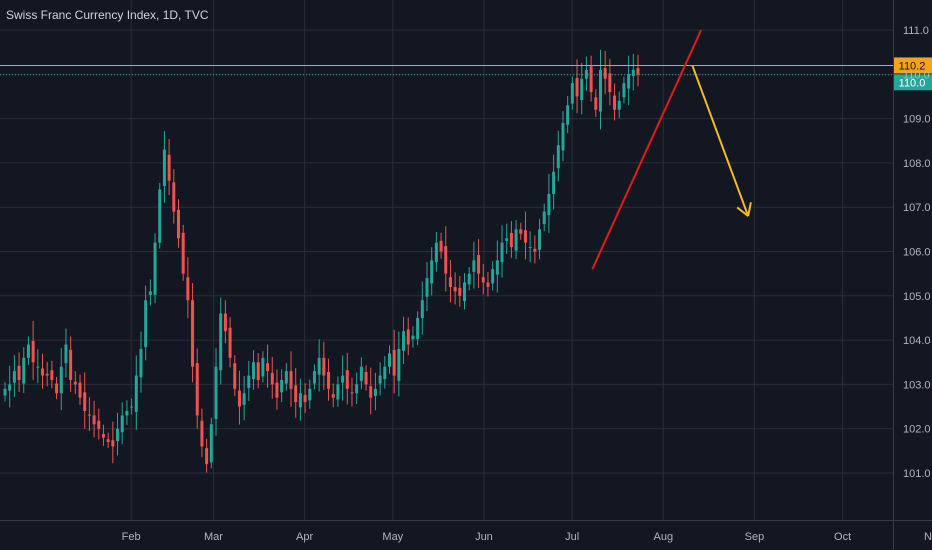 Image resolution: width=932 pixels, height=550 pixels. I want to click on y-tick-label: 111.0, so click(916, 31).